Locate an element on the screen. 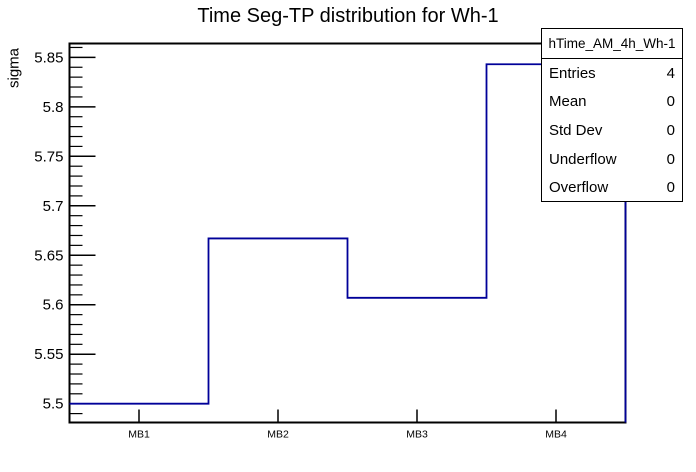 Image resolution: width=696 pixels, height=472 pixels. stat-label: Underflow is located at coordinates (583, 159).